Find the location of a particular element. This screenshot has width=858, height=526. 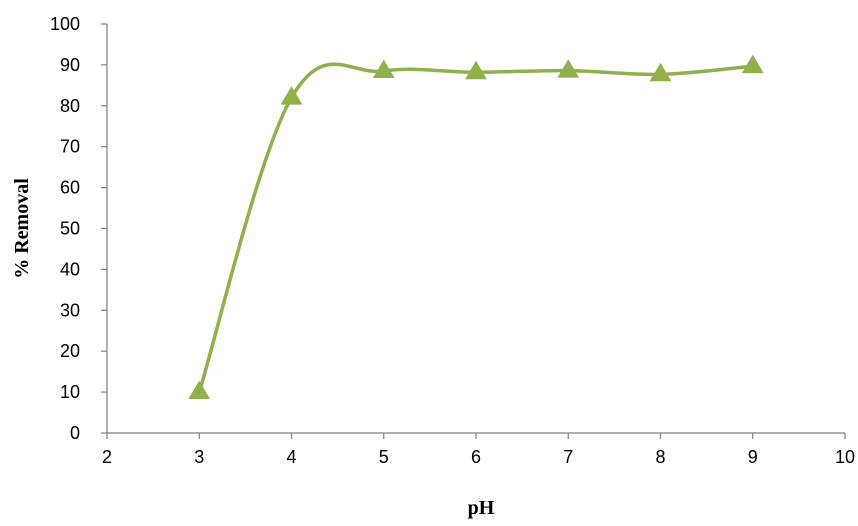

x-axis-title: pH is located at coordinates (481, 508).